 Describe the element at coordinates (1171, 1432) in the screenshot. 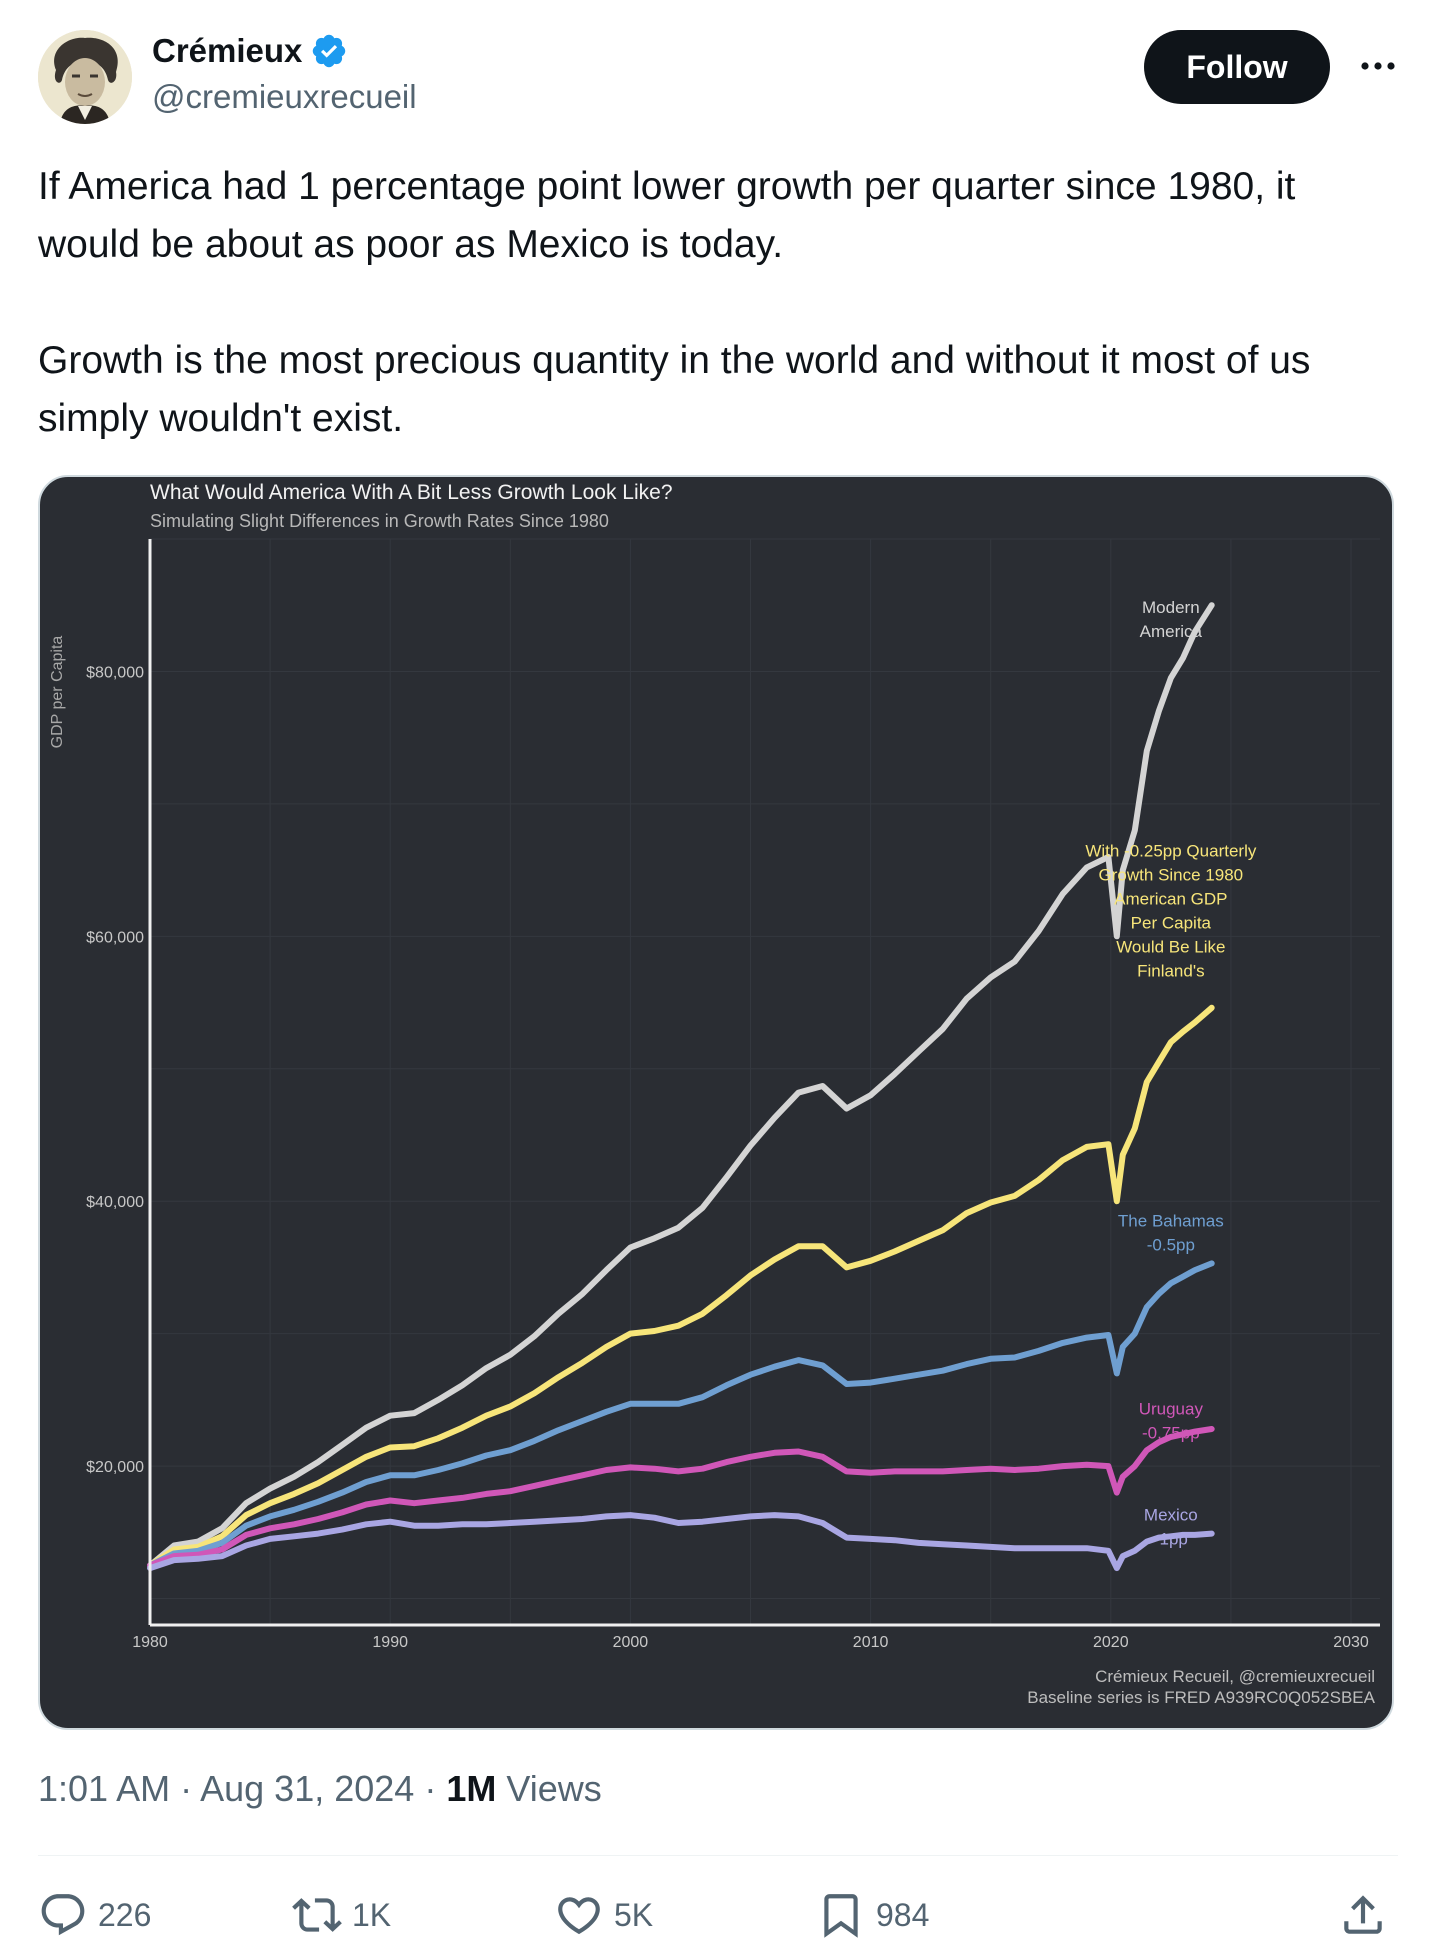

I see `series-label: -0.75pp` at that location.